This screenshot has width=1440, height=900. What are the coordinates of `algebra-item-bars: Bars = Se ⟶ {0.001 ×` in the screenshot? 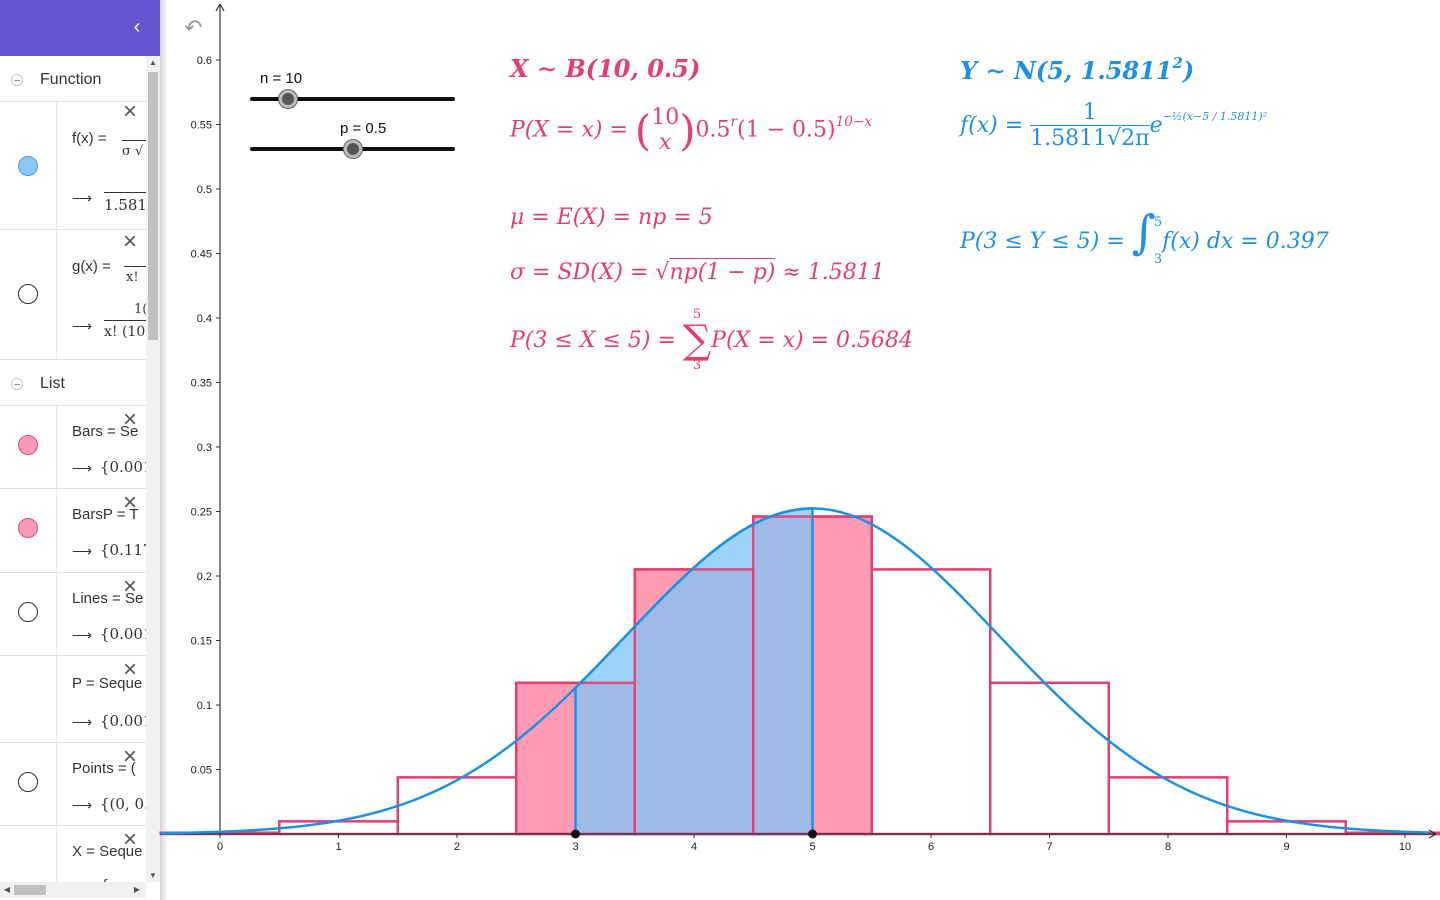 It's located at (73, 447).